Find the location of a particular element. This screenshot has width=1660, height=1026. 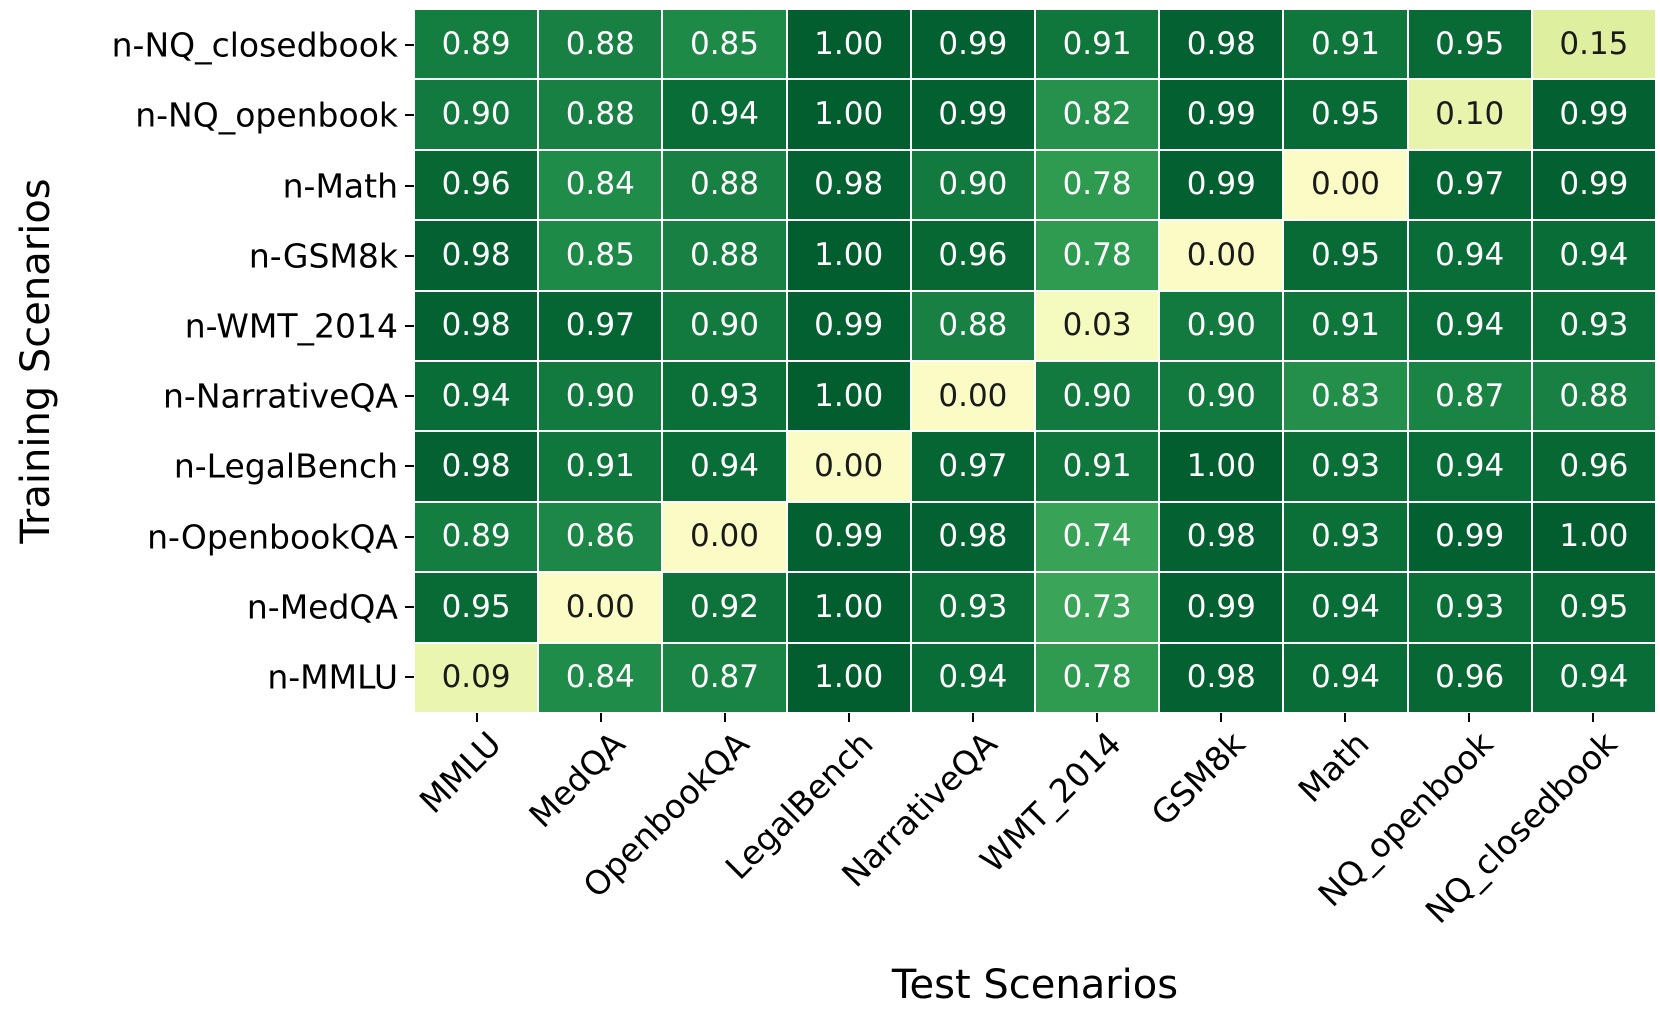

heatmap-cell: 0.82 is located at coordinates (1097, 114).